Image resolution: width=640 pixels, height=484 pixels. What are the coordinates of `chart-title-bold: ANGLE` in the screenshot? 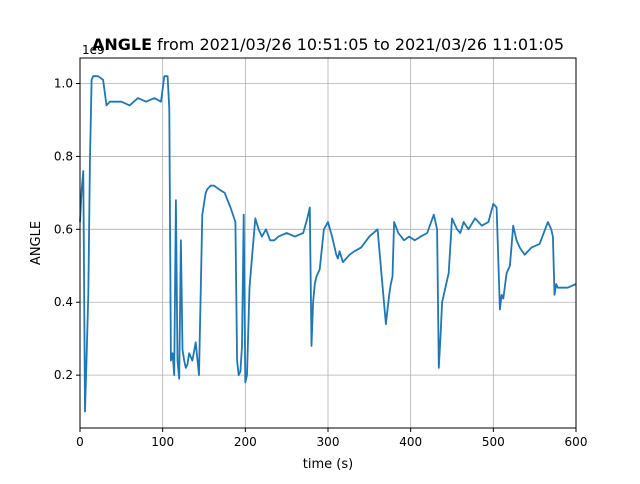 It's located at (122, 44).